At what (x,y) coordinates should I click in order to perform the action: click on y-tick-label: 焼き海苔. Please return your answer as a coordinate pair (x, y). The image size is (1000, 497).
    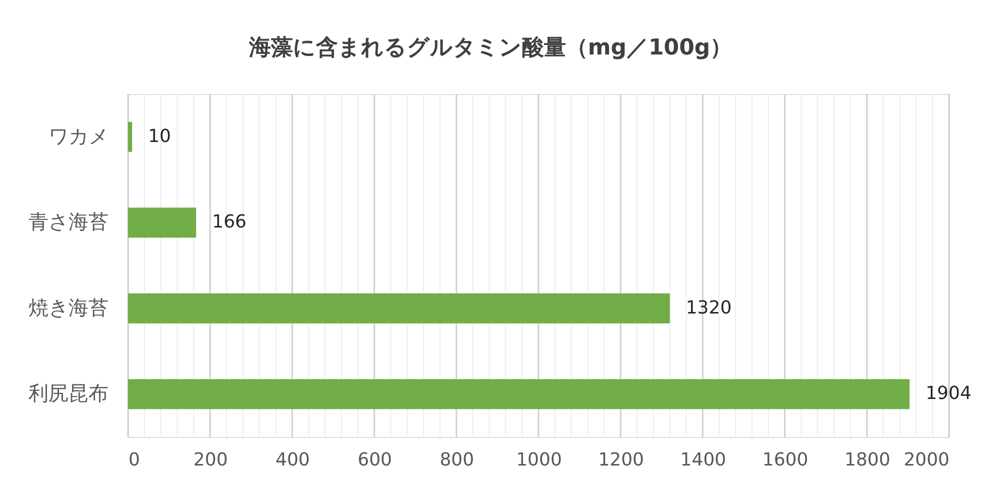
    Looking at the image, I should click on (68, 307).